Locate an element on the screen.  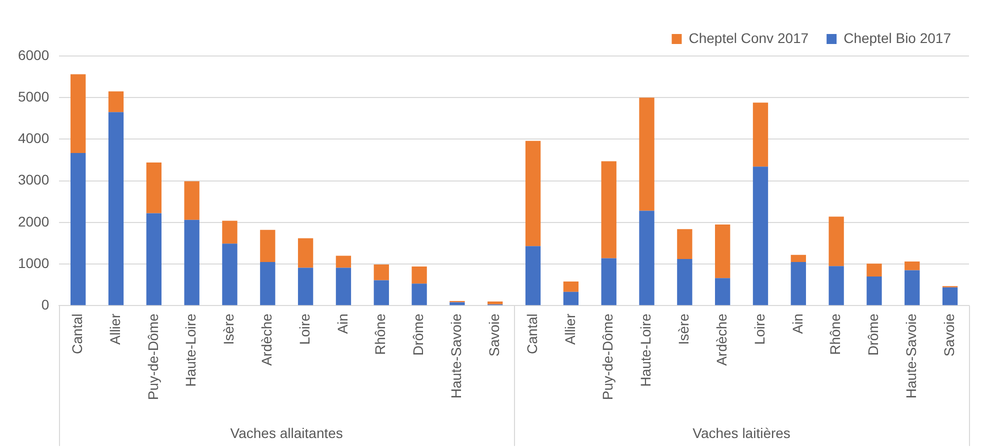
y-tick-label: 2000 is located at coordinates (34, 221).